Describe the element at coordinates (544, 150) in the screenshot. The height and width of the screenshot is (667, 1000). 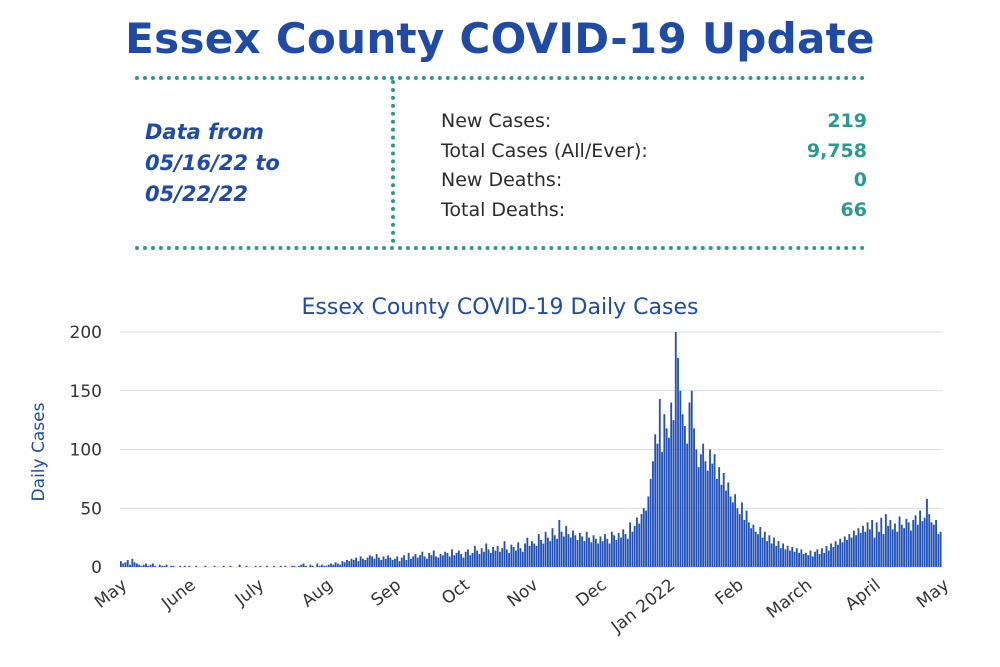
I see `stat-label: Total Cases (All/Ever):` at that location.